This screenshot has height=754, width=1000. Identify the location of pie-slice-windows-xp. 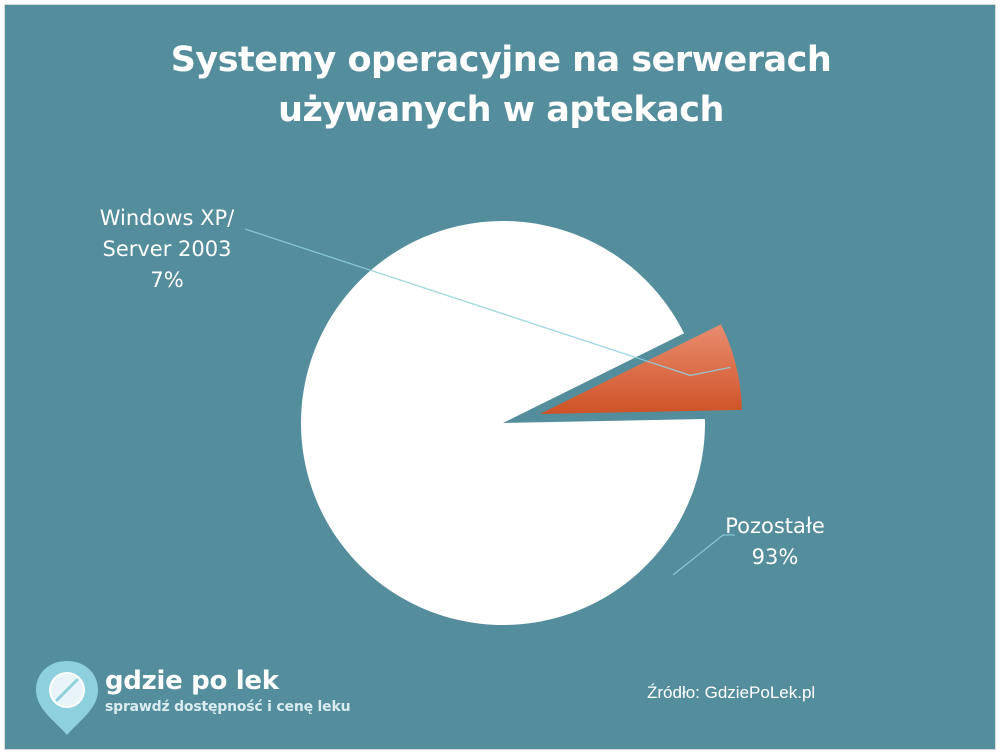
(640, 369).